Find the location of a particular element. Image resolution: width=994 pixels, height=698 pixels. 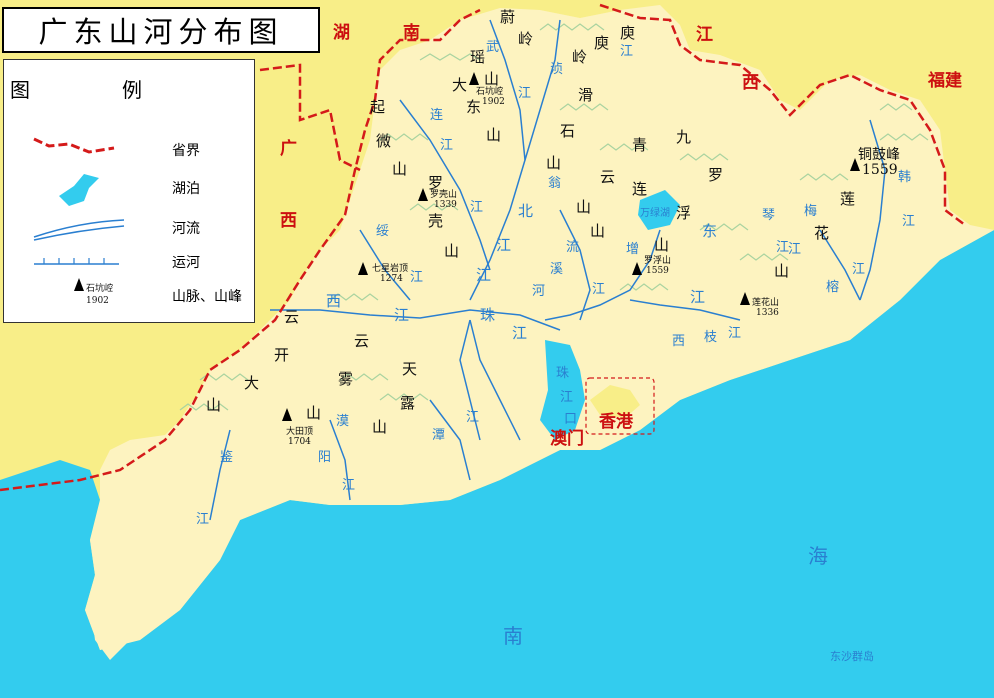

river-char: 韩 is located at coordinates (905, 177).